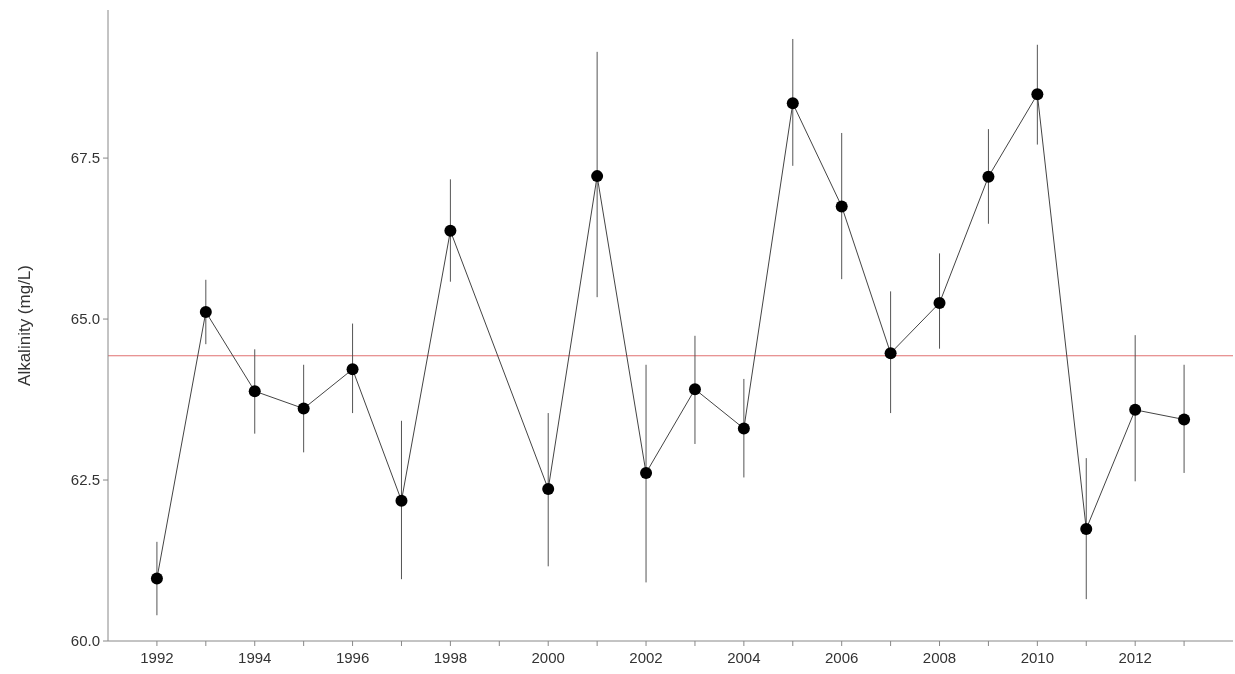 The height and width of the screenshot is (674, 1235). I want to click on x-tick-label: 2010, so click(1037, 657).